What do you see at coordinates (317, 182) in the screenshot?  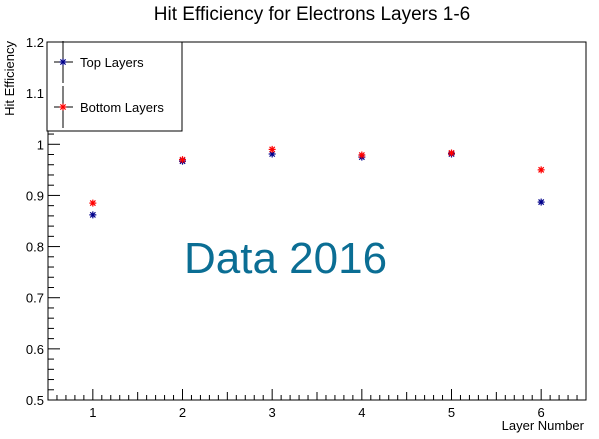 I see `data-points` at bounding box center [317, 182].